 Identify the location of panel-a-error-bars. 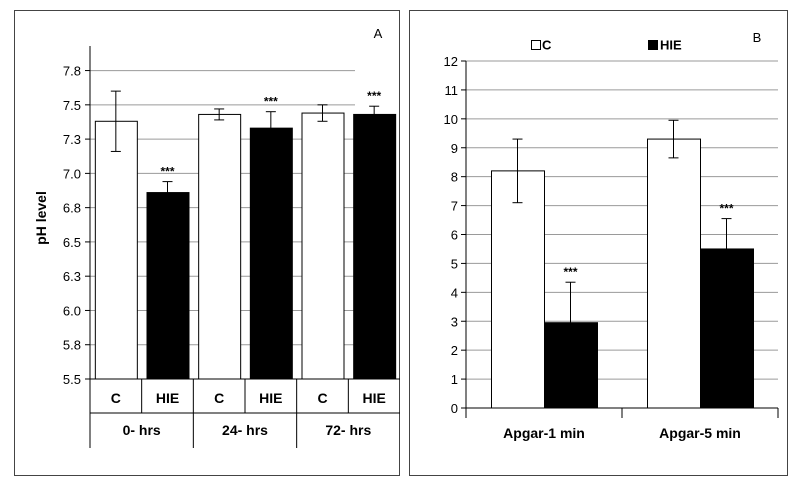
(245, 147).